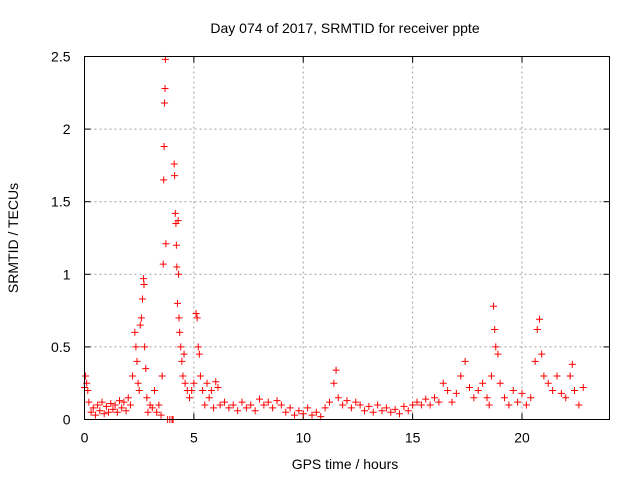  I want to click on x-tick-label: 15, so click(413, 438).